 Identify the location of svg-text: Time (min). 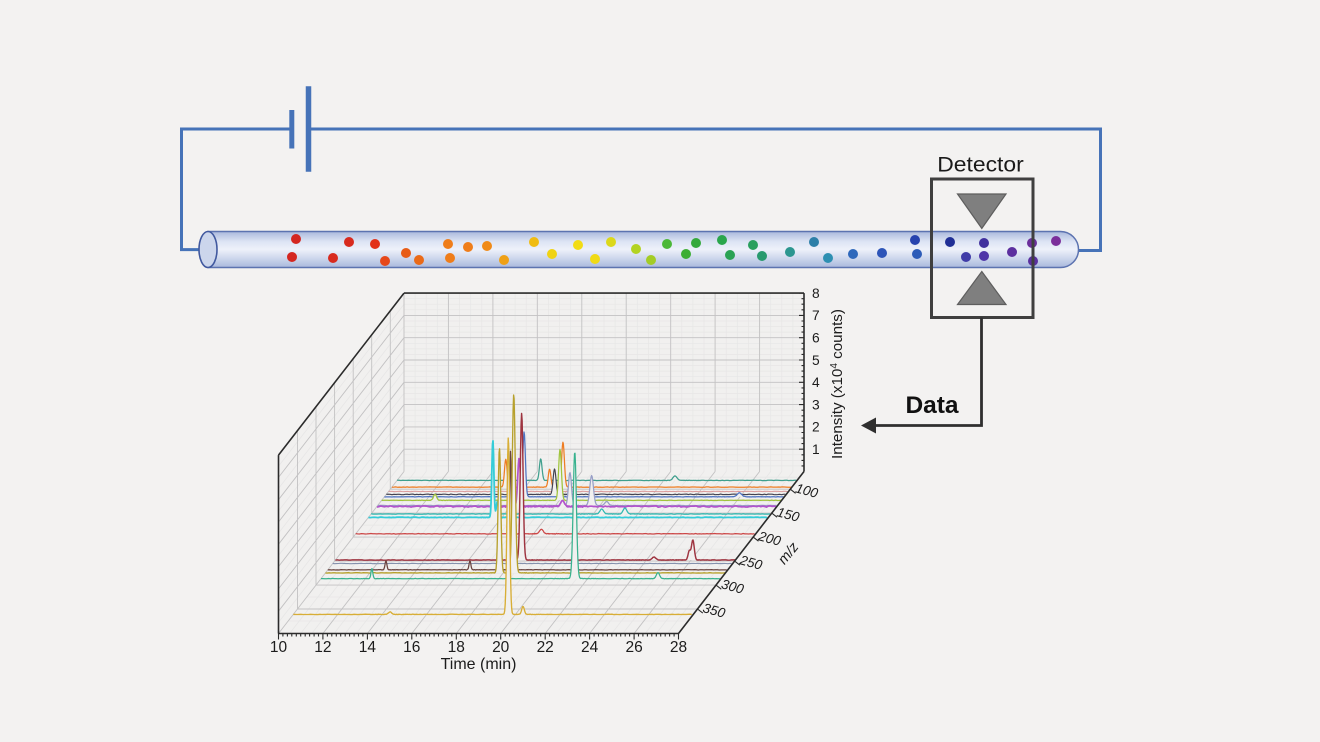
(479, 664).